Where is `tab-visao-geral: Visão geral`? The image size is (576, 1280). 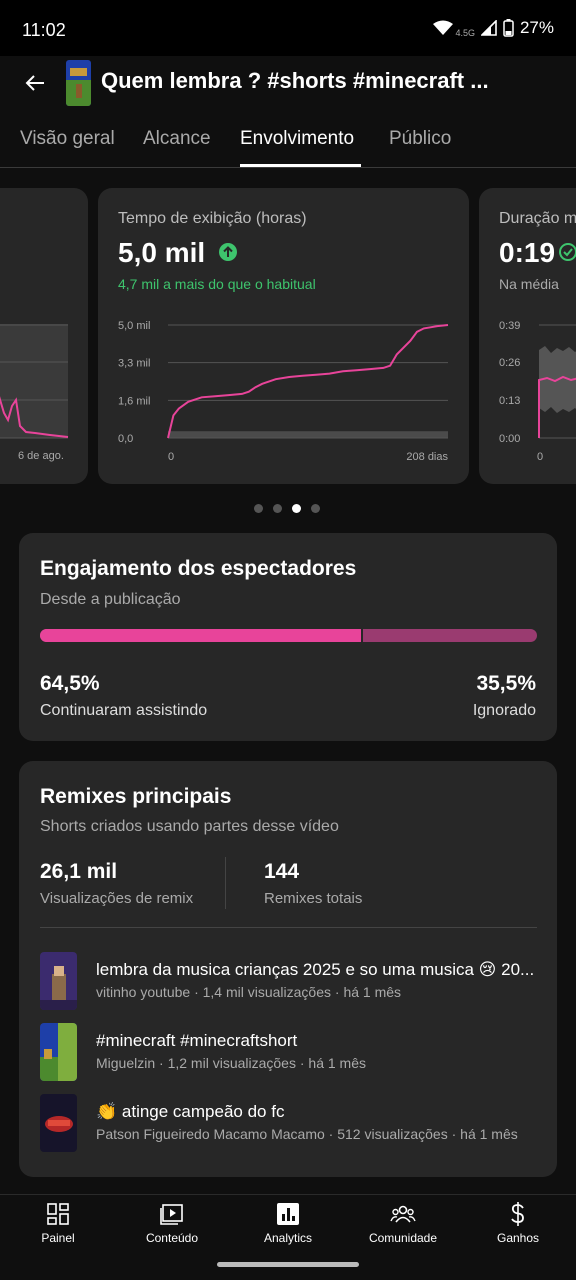 tab-visao-geral: Visão geral is located at coordinates (67, 138).